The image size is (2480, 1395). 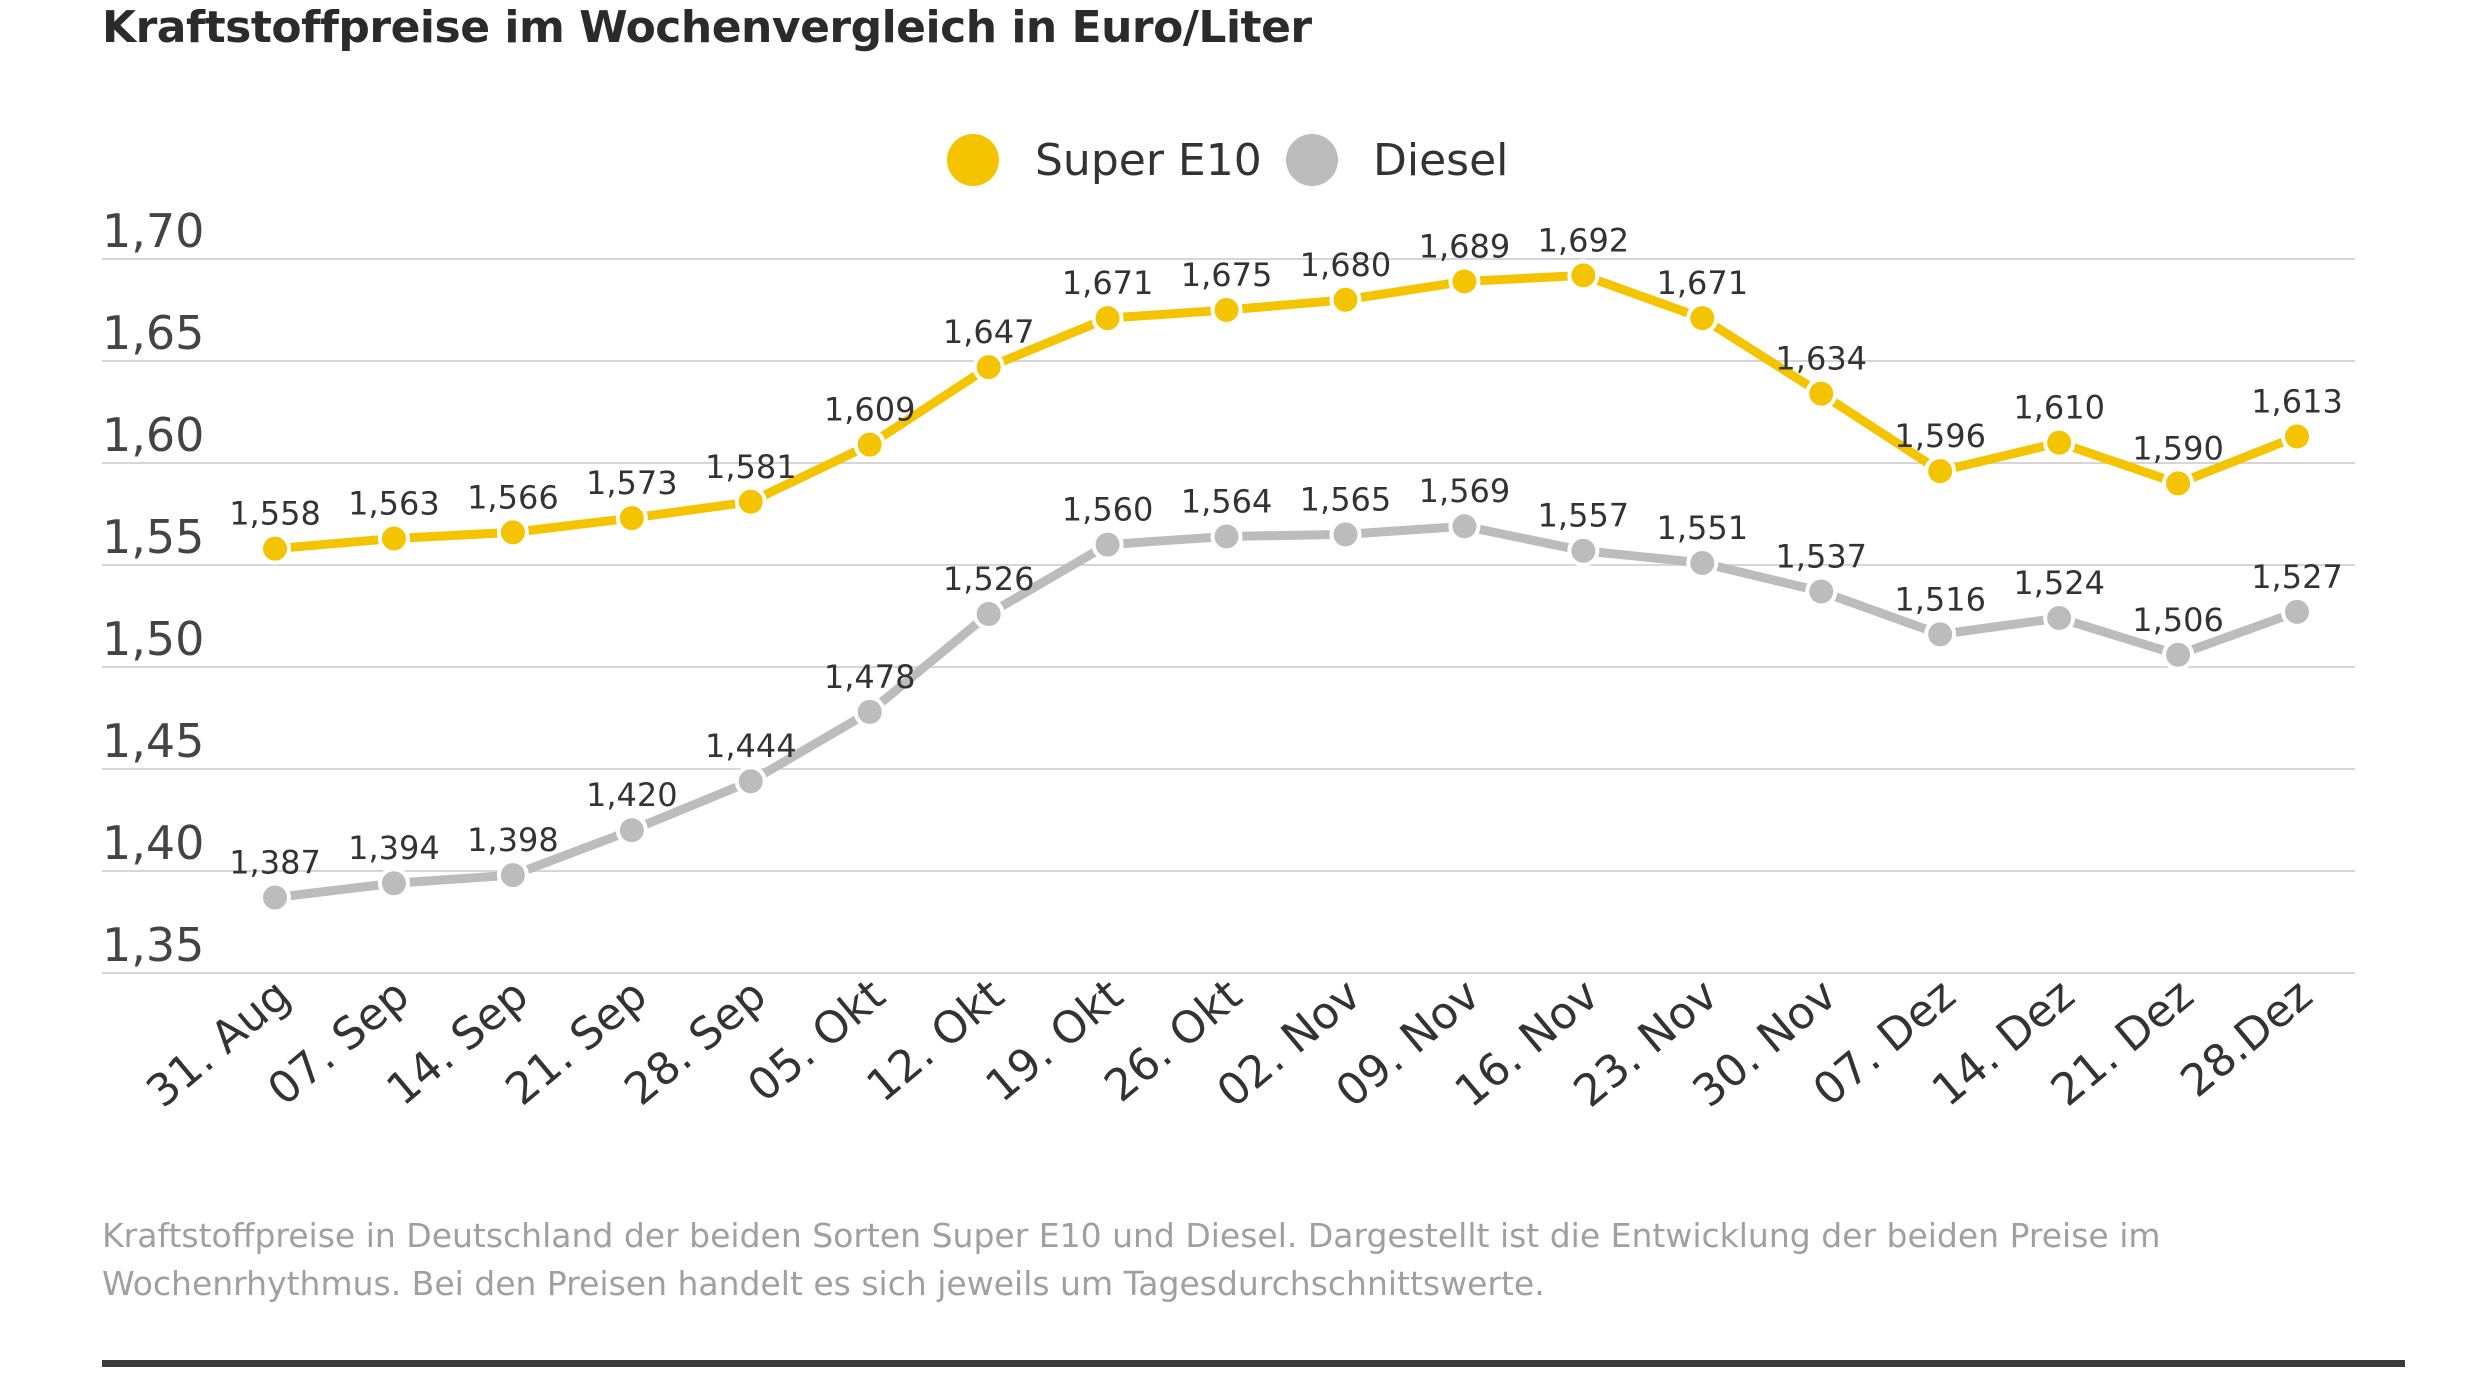 I want to click on data-label: 1,590, so click(x=2178, y=448).